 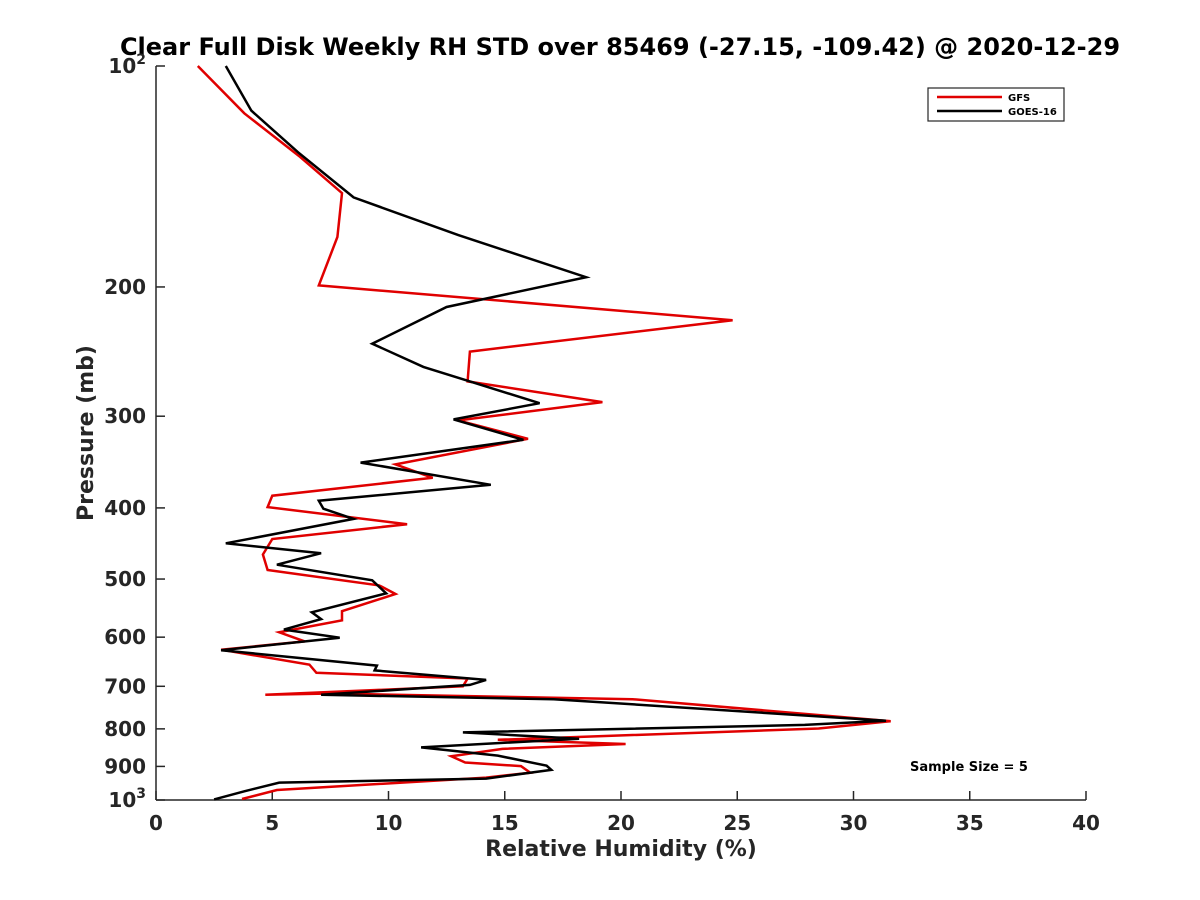 What do you see at coordinates (156, 823) in the screenshot?
I see `x-tick-label: 0` at bounding box center [156, 823].